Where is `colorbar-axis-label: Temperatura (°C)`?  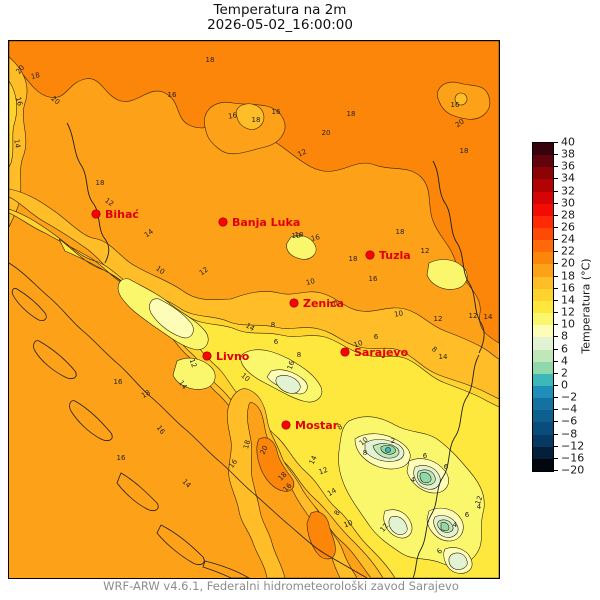 colorbar-axis-label: Temperatura (°C) is located at coordinates (586, 306).